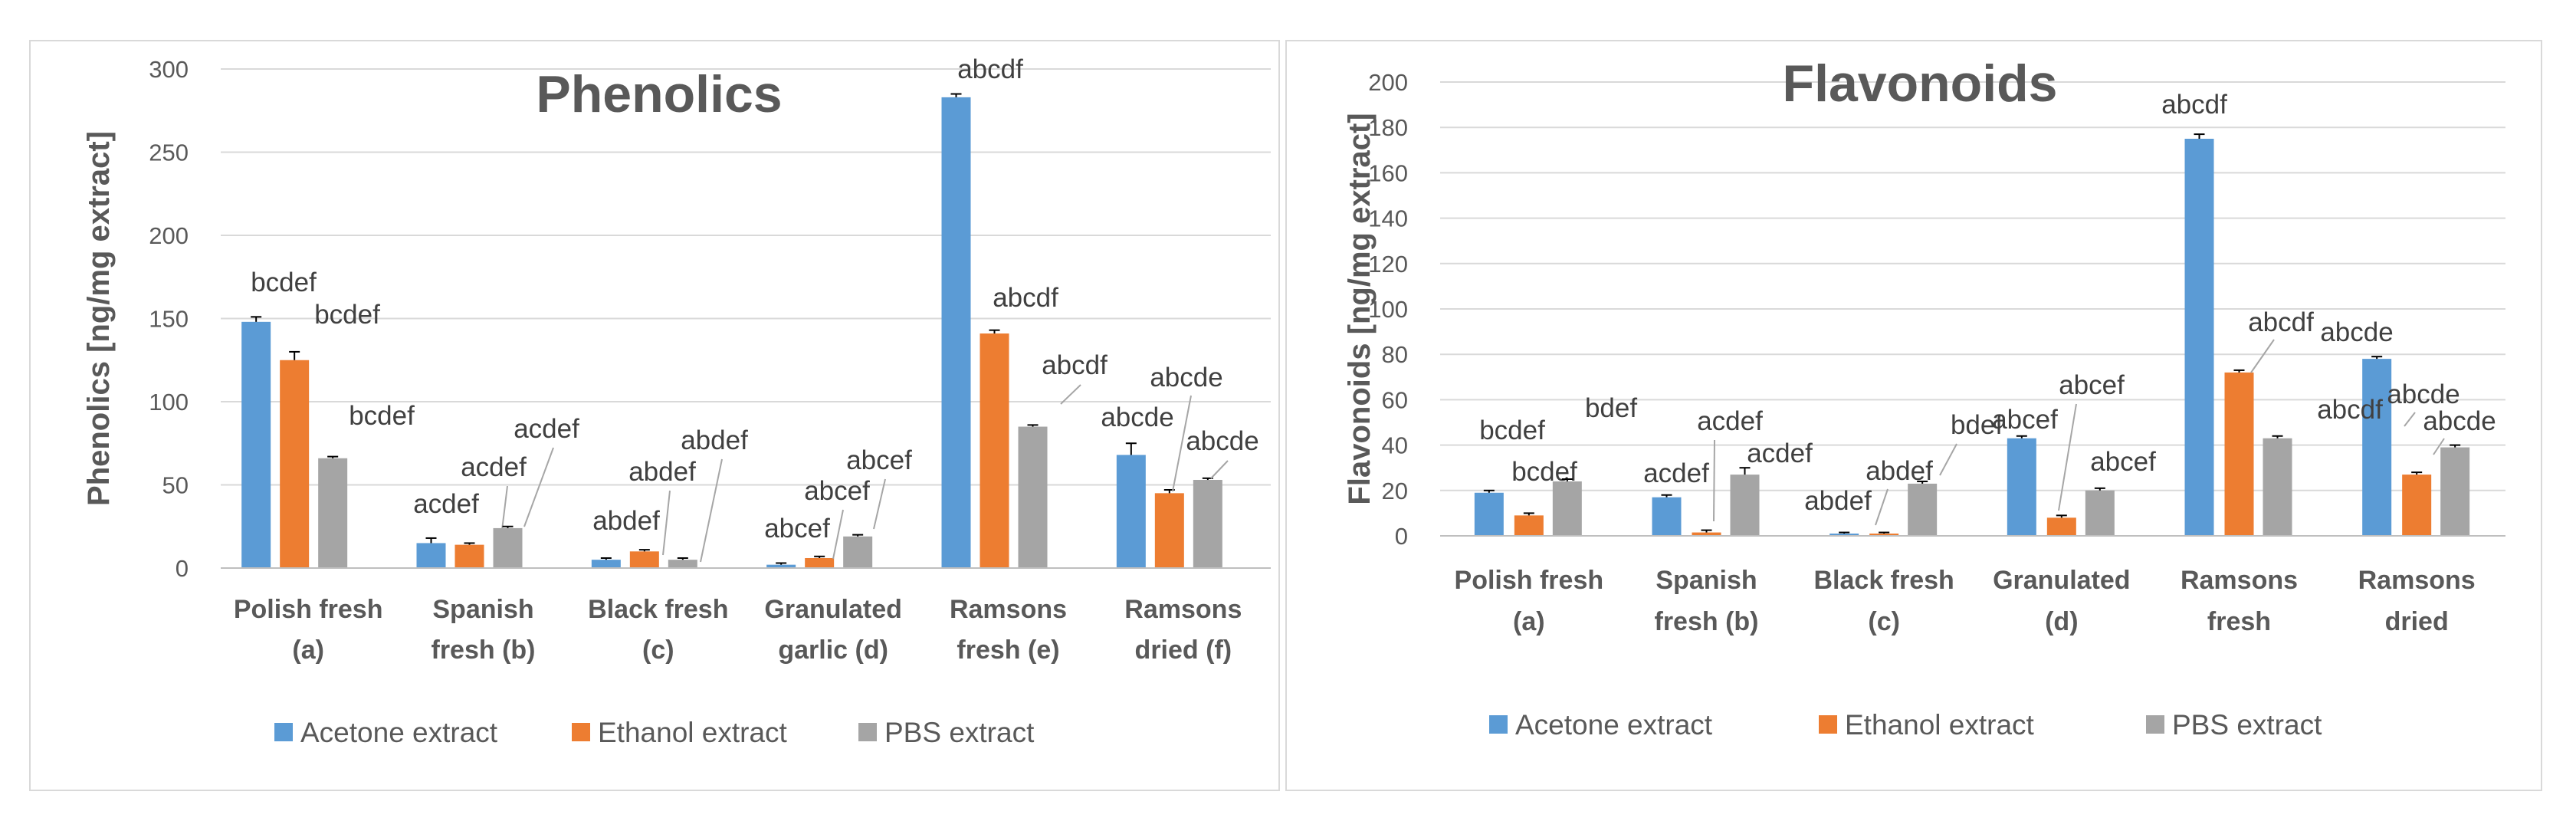 The image size is (2576, 831). Describe the element at coordinates (659, 94) in the screenshot. I see `chart-title: Phenolics` at that location.